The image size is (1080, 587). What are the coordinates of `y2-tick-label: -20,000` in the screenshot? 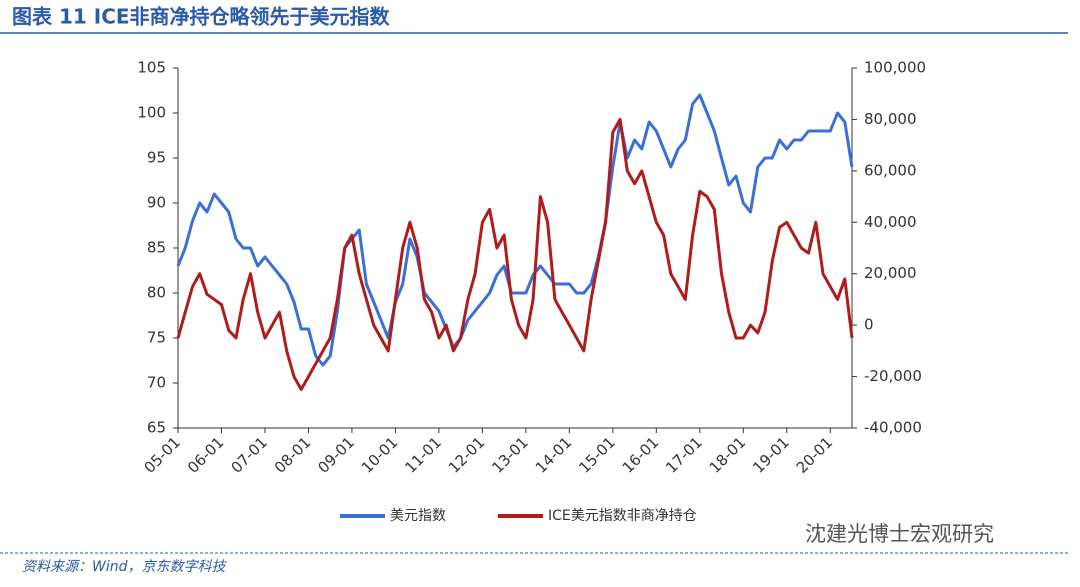 It's located at (893, 376).